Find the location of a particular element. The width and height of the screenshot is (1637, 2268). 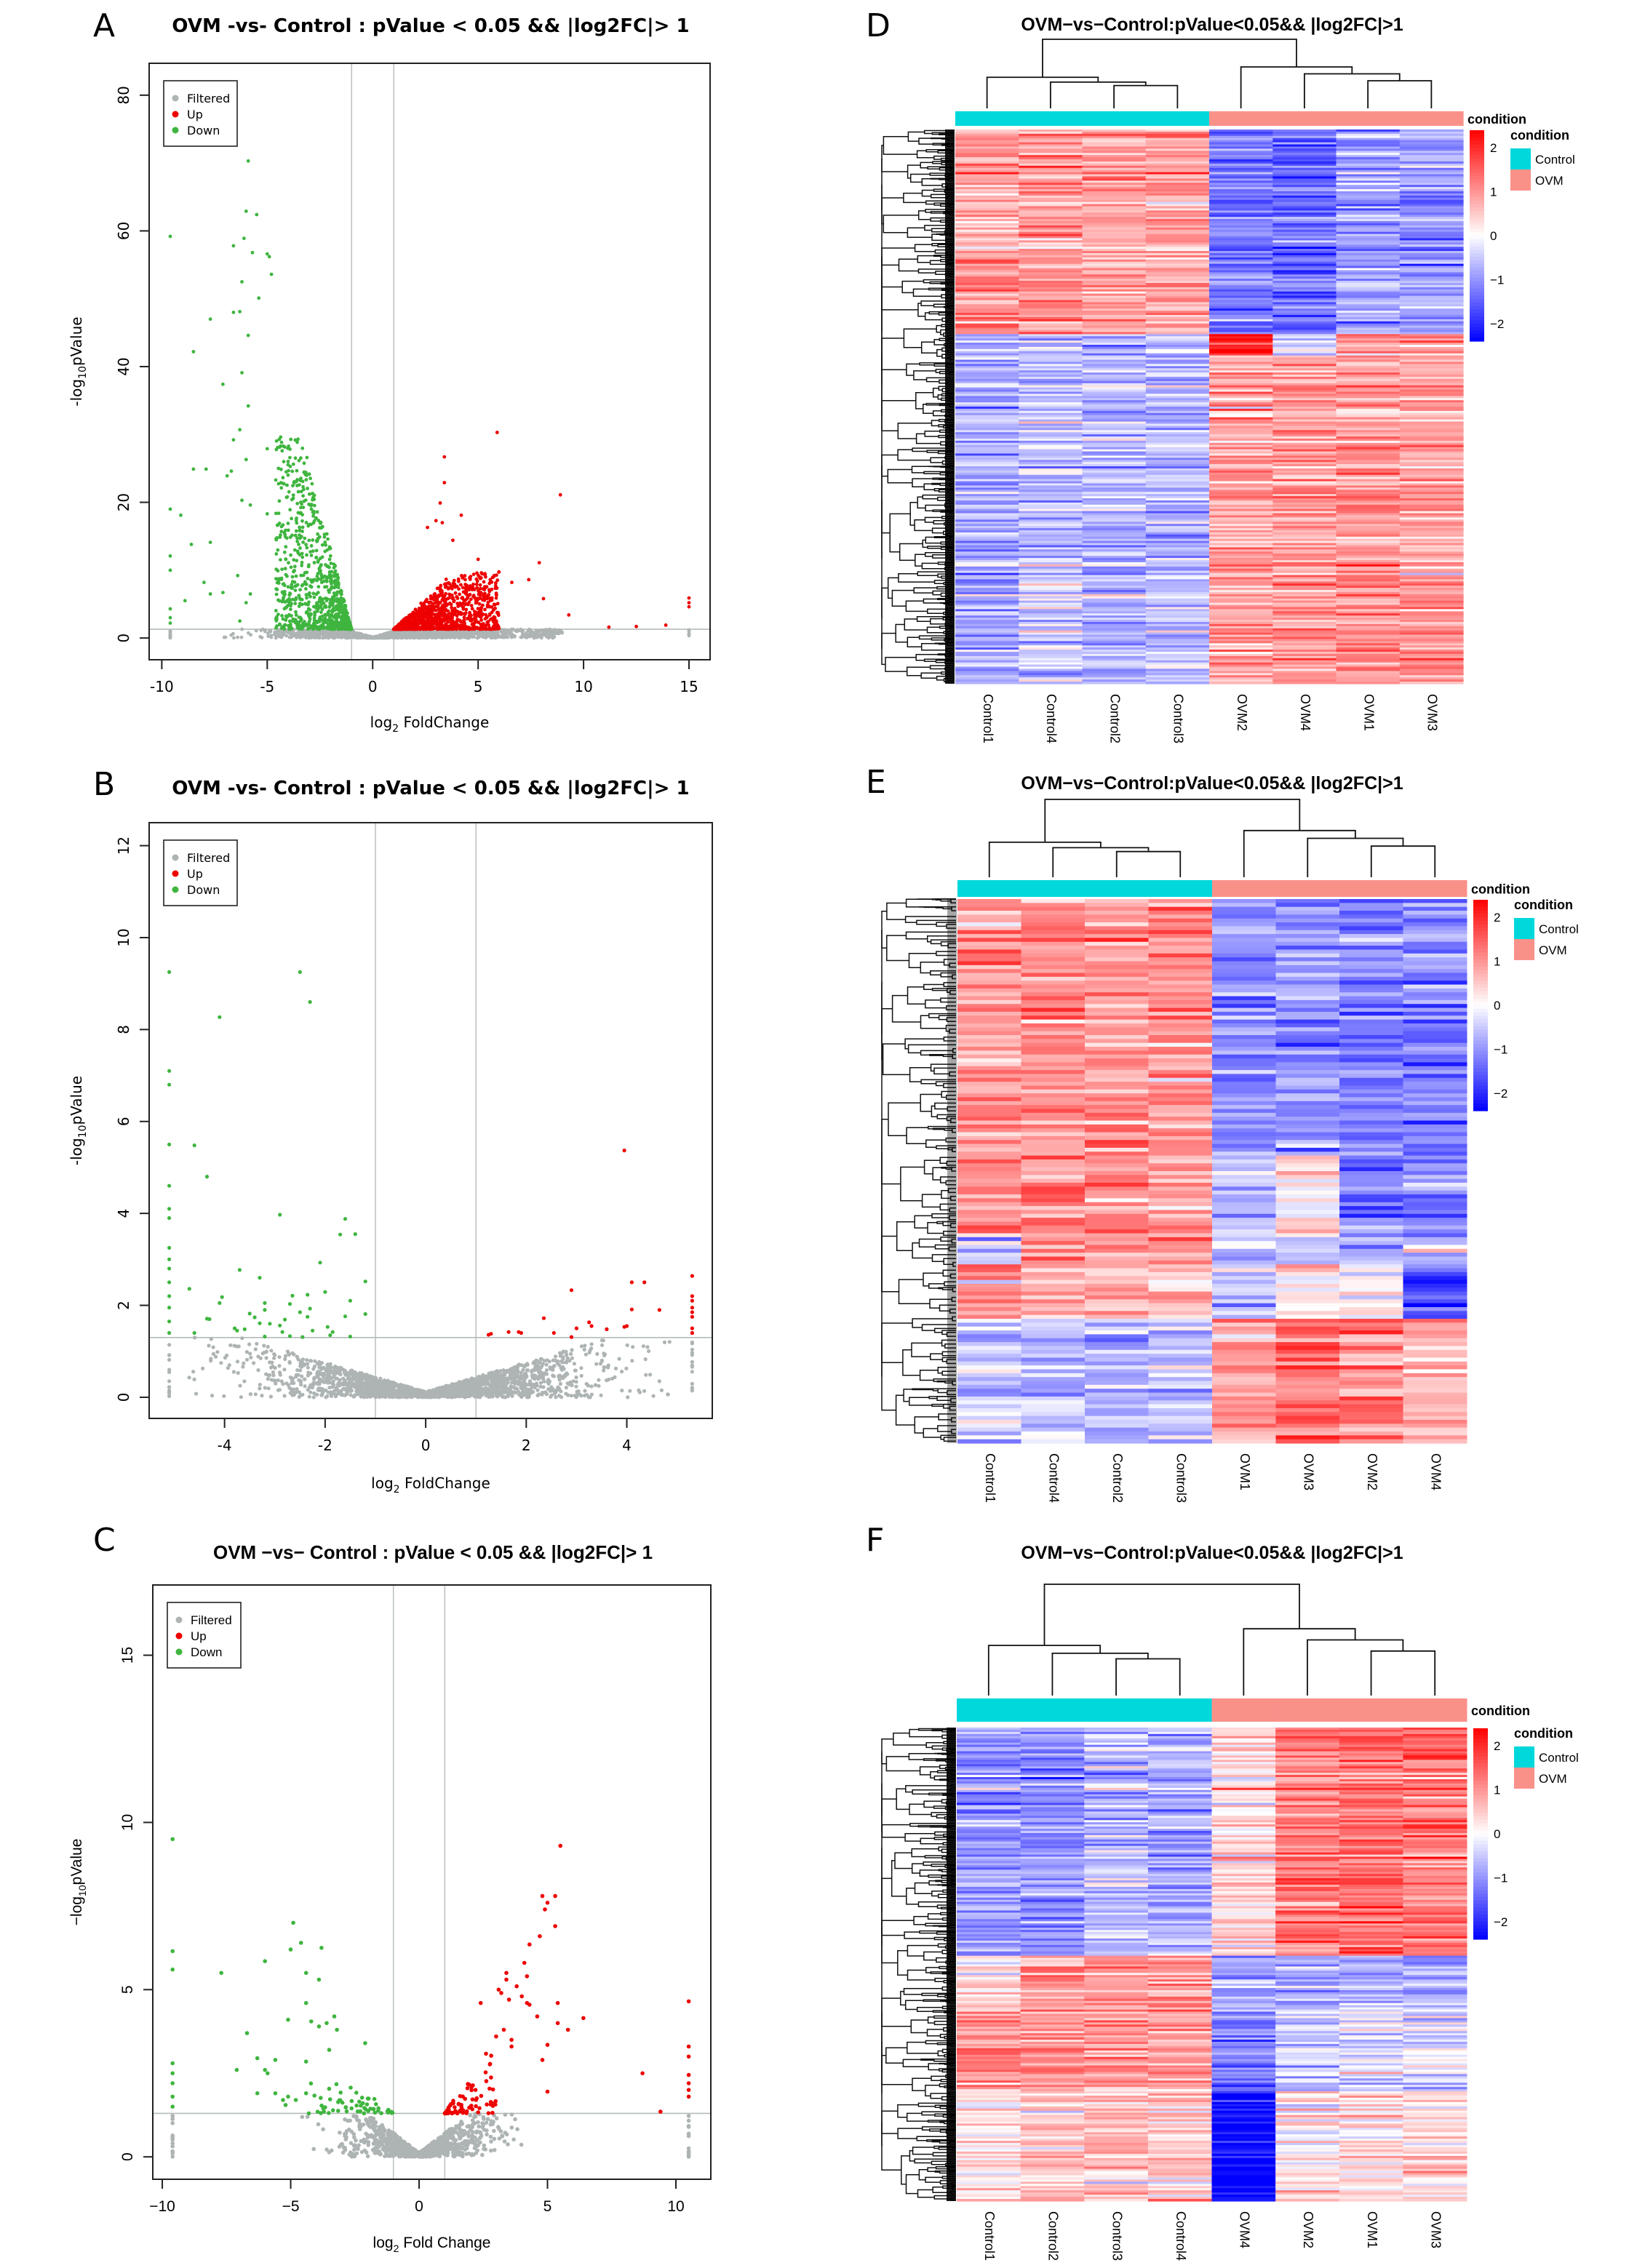

panel-label-e: E is located at coordinates (876, 782).